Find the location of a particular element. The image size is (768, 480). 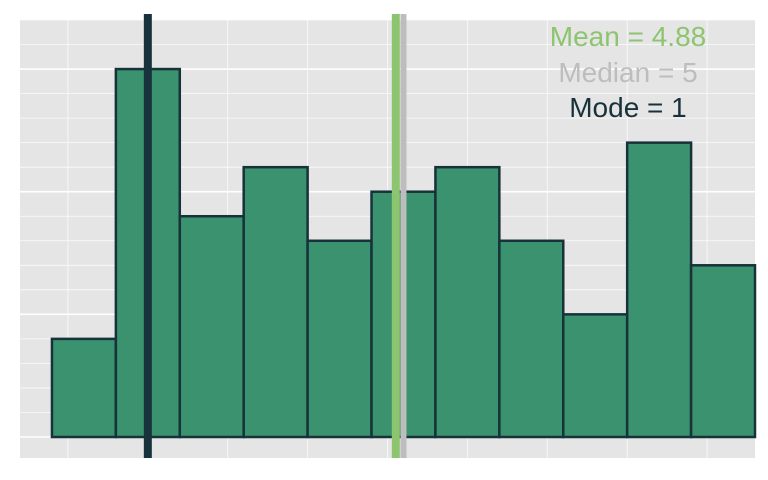

mean-label: Mean = 4.88 is located at coordinates (628, 36).